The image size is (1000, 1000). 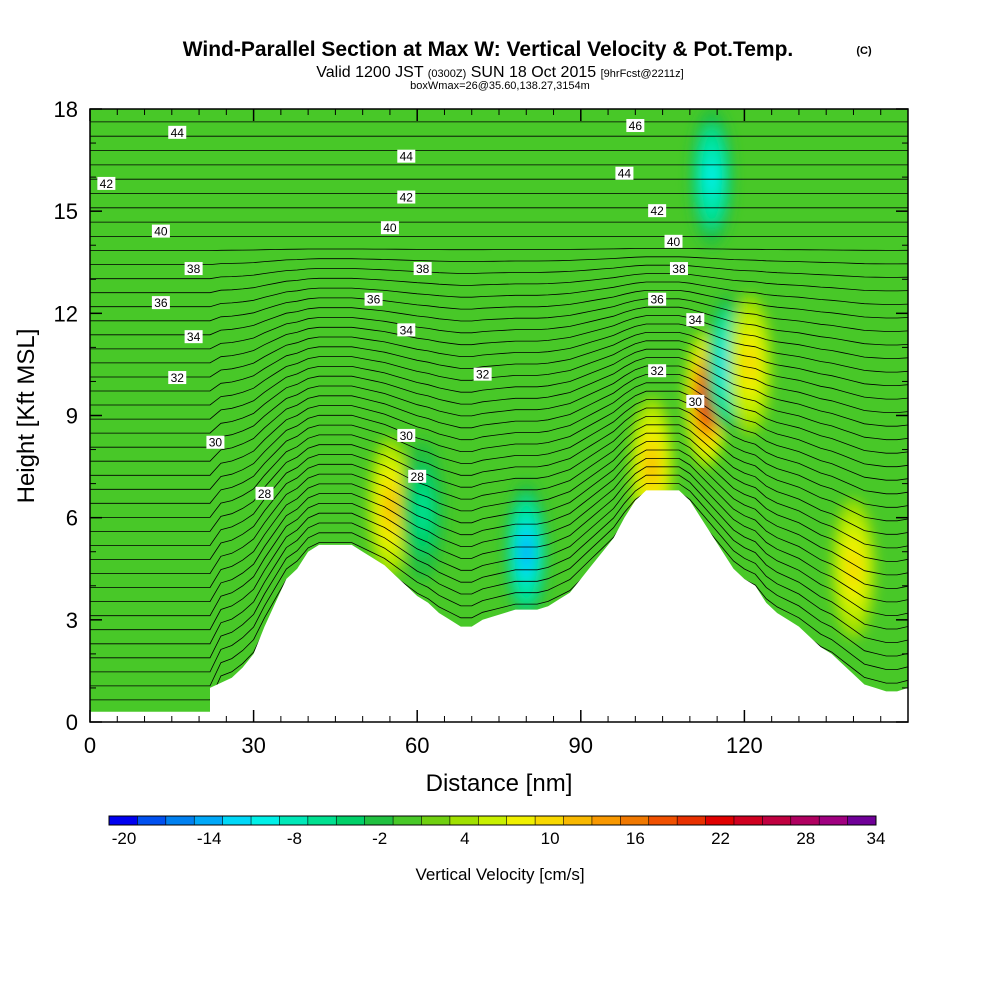 I want to click on contour-label: 28, so click(x=265, y=494).